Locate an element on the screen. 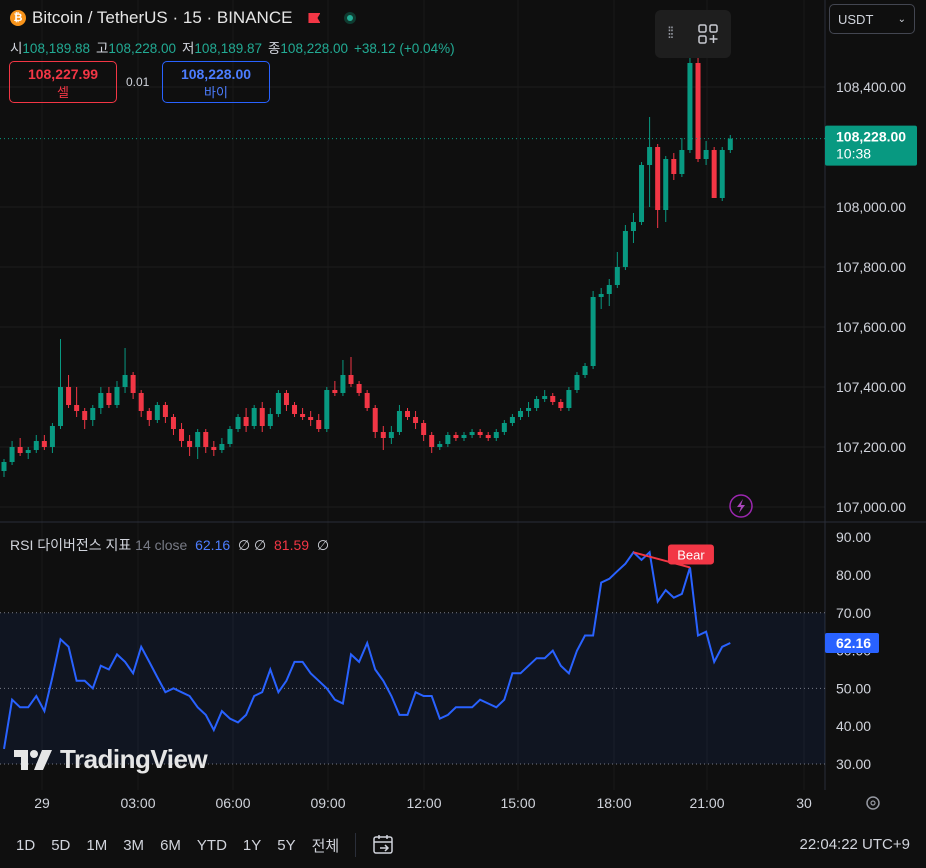 Image resolution: width=926 pixels, height=868 pixels. drag-handle-icon: ⁞⁞ is located at coordinates (670, 33).